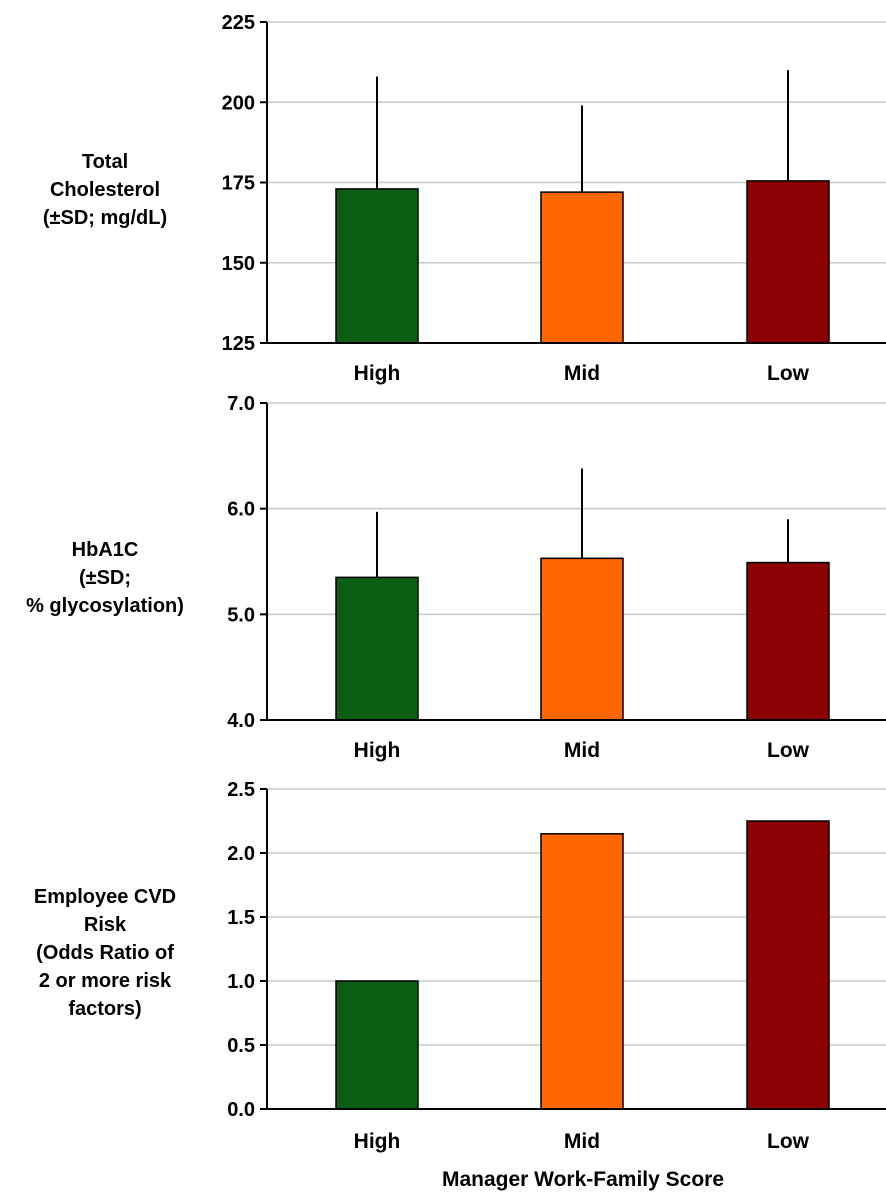 This screenshot has height=1195, width=886. What do you see at coordinates (105, 953) in the screenshot?
I see `y-axis-label: (Odds Ratio of` at bounding box center [105, 953].